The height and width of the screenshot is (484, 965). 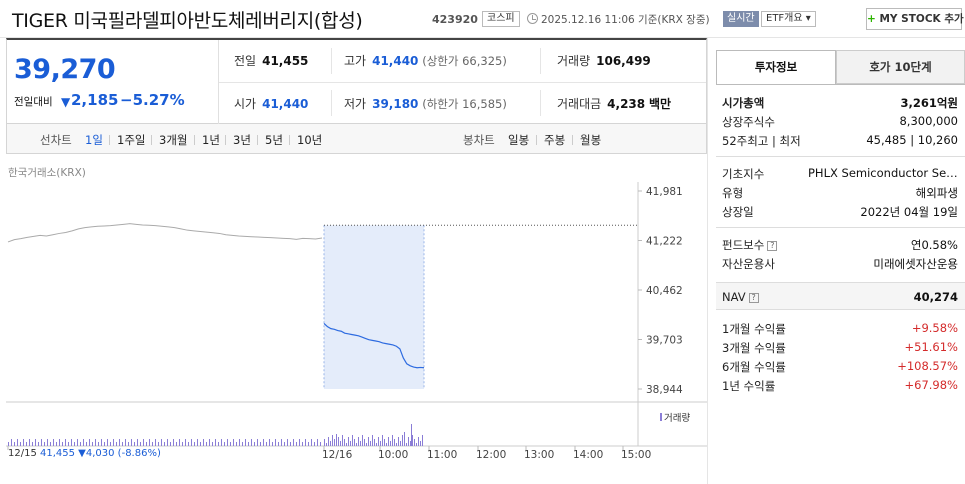 What do you see at coordinates (173, 140) in the screenshot?
I see `period-3m: 3개월` at bounding box center [173, 140].